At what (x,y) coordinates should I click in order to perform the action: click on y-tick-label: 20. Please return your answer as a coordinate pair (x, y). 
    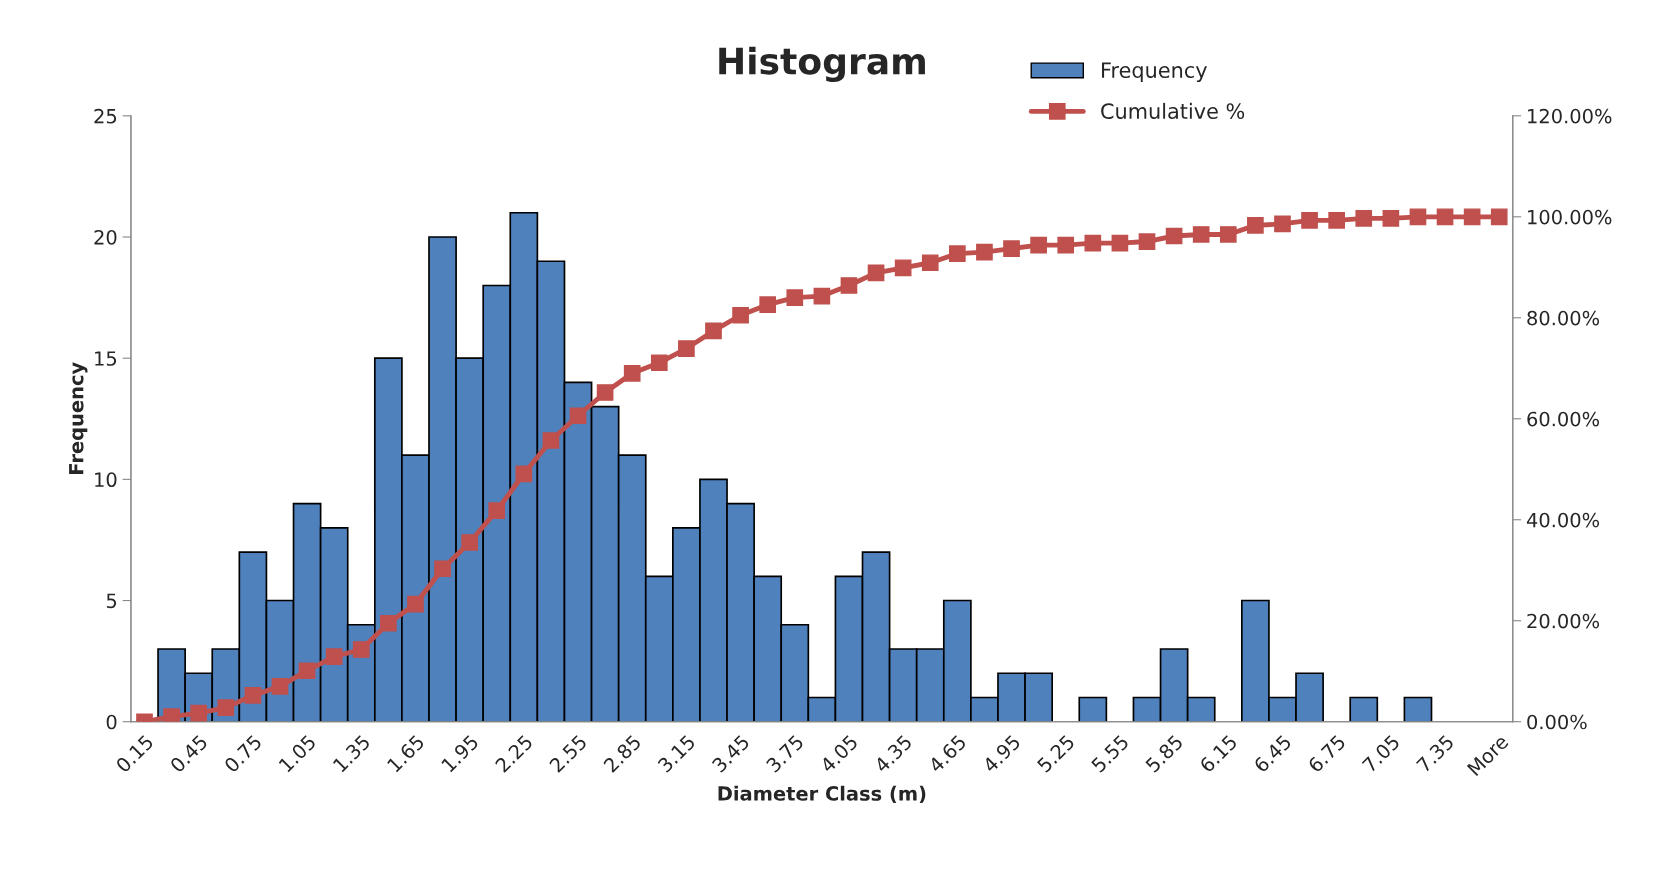
    Looking at the image, I should click on (105, 237).